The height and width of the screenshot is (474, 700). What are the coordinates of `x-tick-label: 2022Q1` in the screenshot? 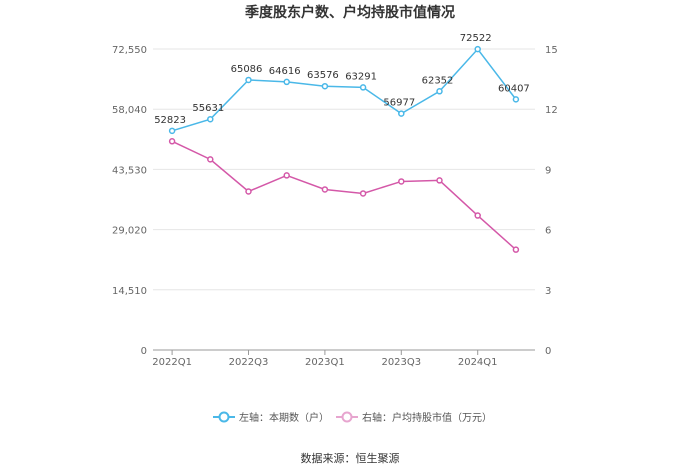 It's located at (172, 362).